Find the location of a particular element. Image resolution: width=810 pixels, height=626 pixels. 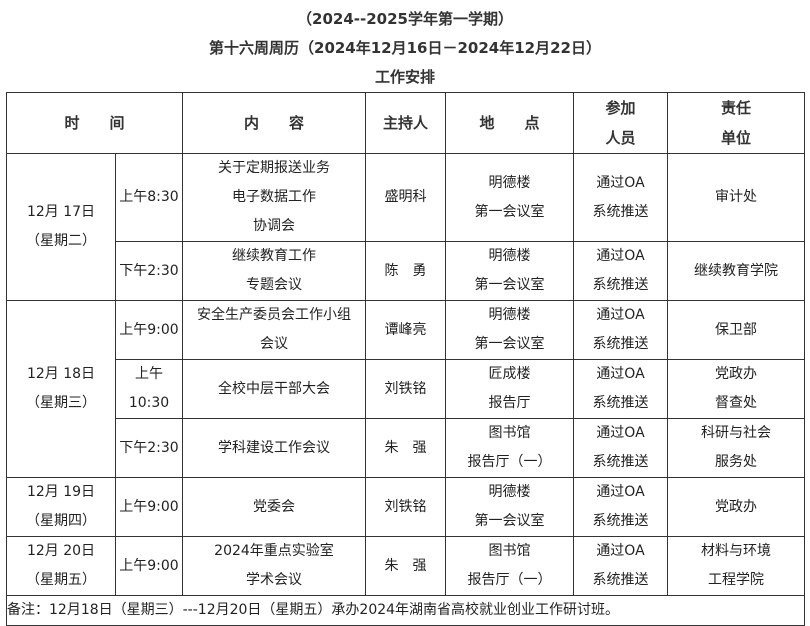

header-unit: 责任 单位 is located at coordinates (736, 123).